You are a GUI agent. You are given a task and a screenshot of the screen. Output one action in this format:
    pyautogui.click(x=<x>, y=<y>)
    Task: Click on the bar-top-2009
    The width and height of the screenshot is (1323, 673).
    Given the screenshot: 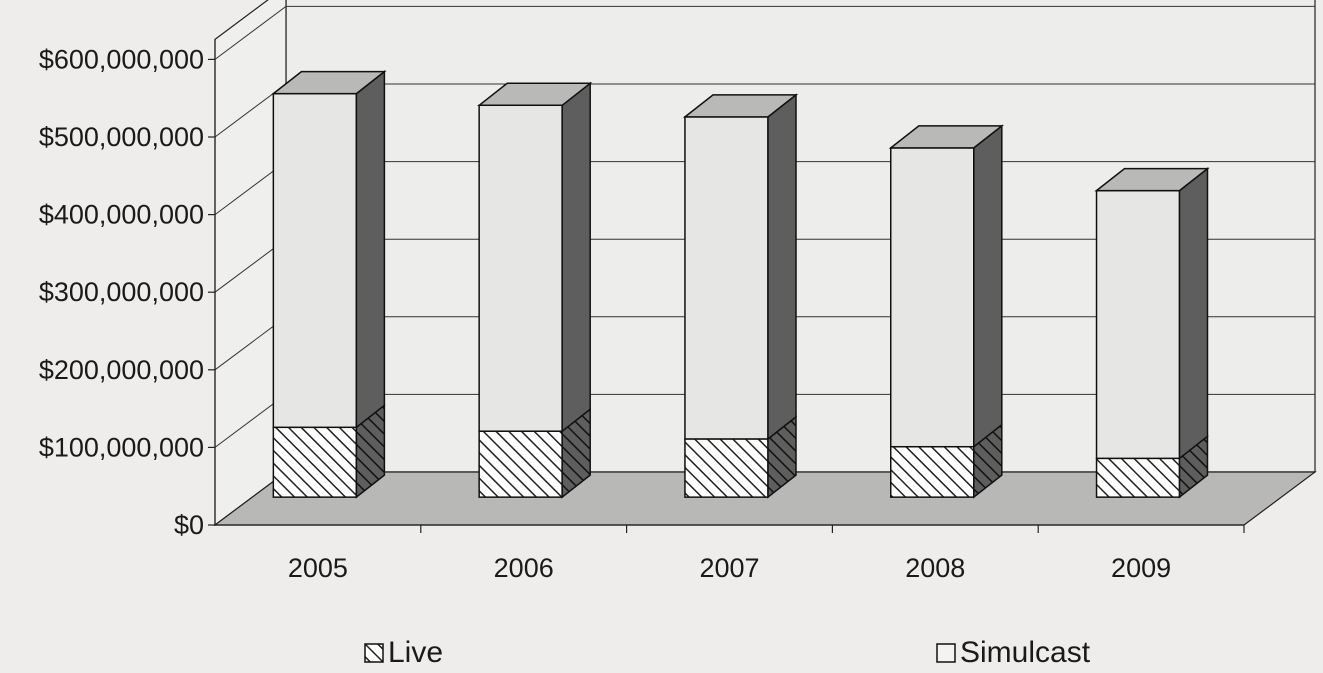 What is the action you would take?
    pyautogui.click(x=1152, y=179)
    